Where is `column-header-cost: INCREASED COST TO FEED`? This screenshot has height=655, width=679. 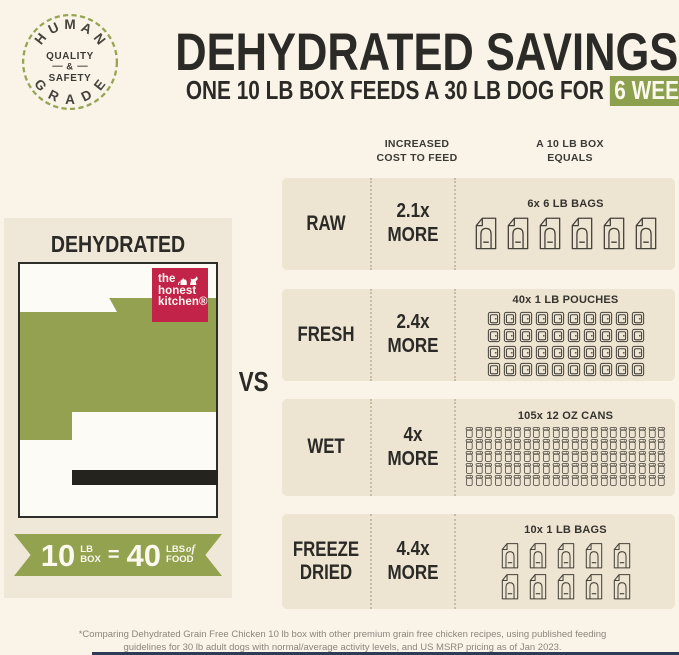
column-header-cost: INCREASED COST TO FEED is located at coordinates (417, 151).